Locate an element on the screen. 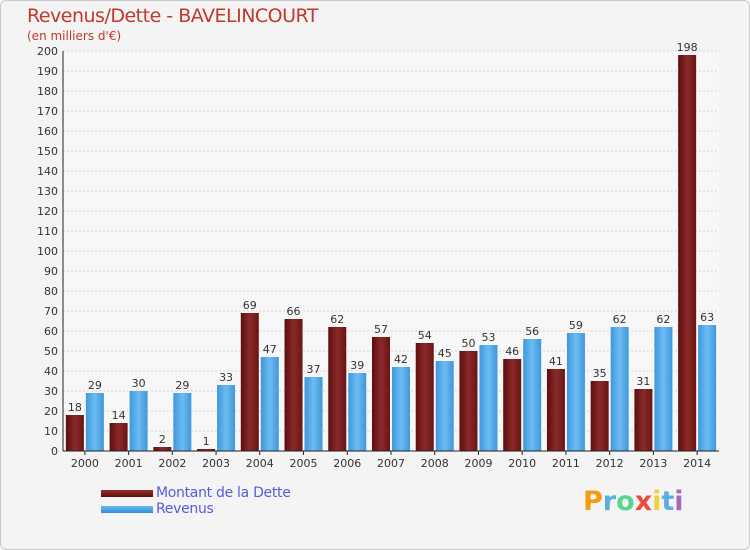 The height and width of the screenshot is (550, 750). data-label-revenus: 30 is located at coordinates (139, 383).